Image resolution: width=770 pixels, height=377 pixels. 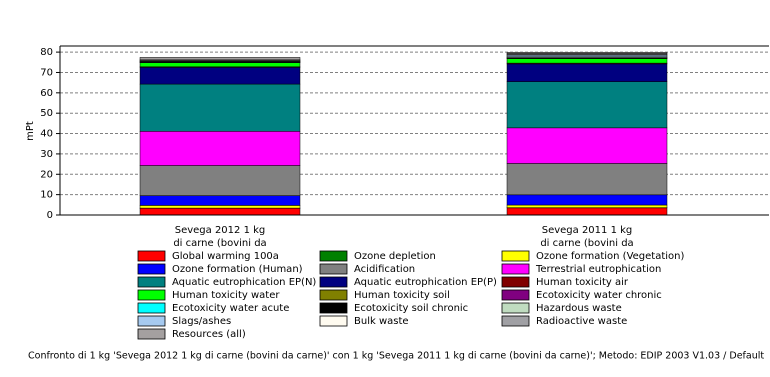 I want to click on y-tick-label: 20, so click(x=46, y=174).